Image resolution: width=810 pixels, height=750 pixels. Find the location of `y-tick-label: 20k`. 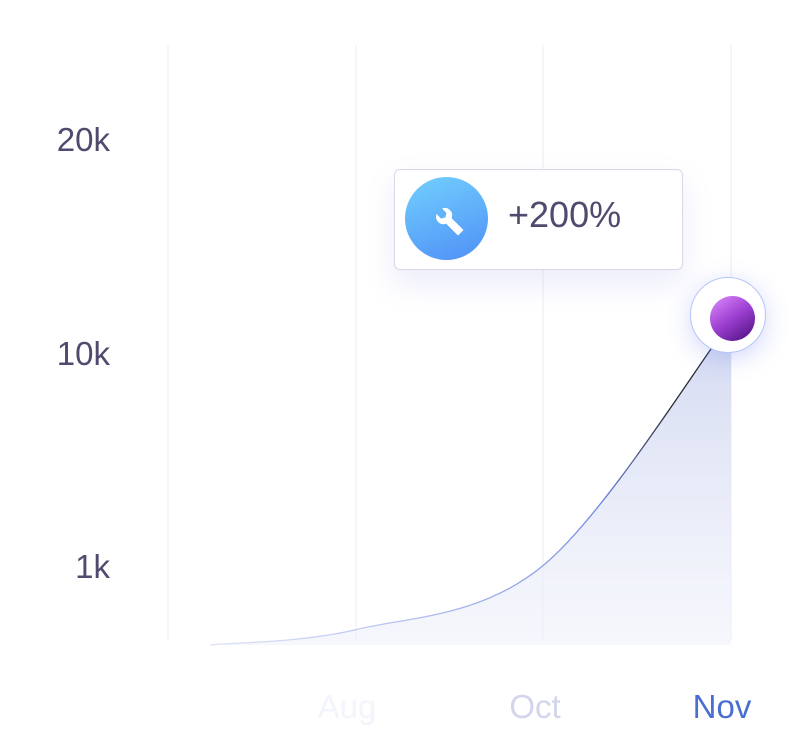

y-tick-label: 20k is located at coordinates (83, 139).